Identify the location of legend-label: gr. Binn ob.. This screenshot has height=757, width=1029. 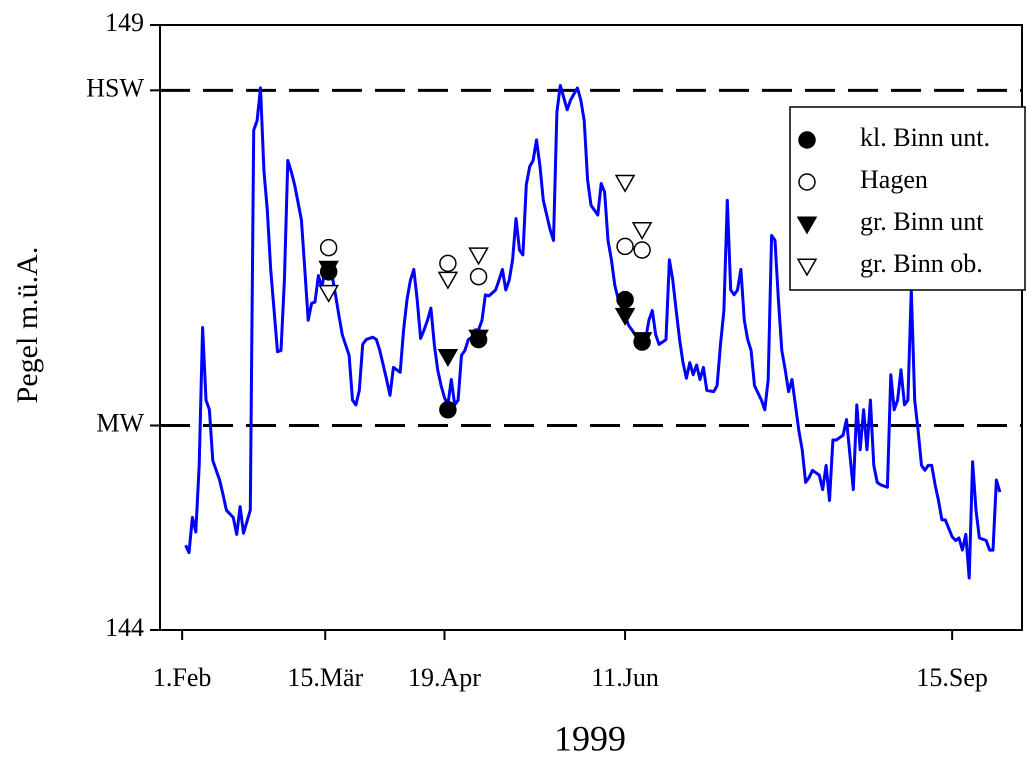
(921, 263).